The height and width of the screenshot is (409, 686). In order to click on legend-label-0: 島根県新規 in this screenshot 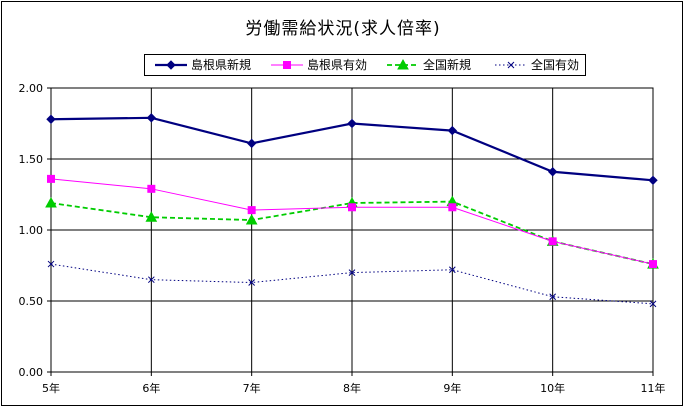, I will do `click(221, 65)`.